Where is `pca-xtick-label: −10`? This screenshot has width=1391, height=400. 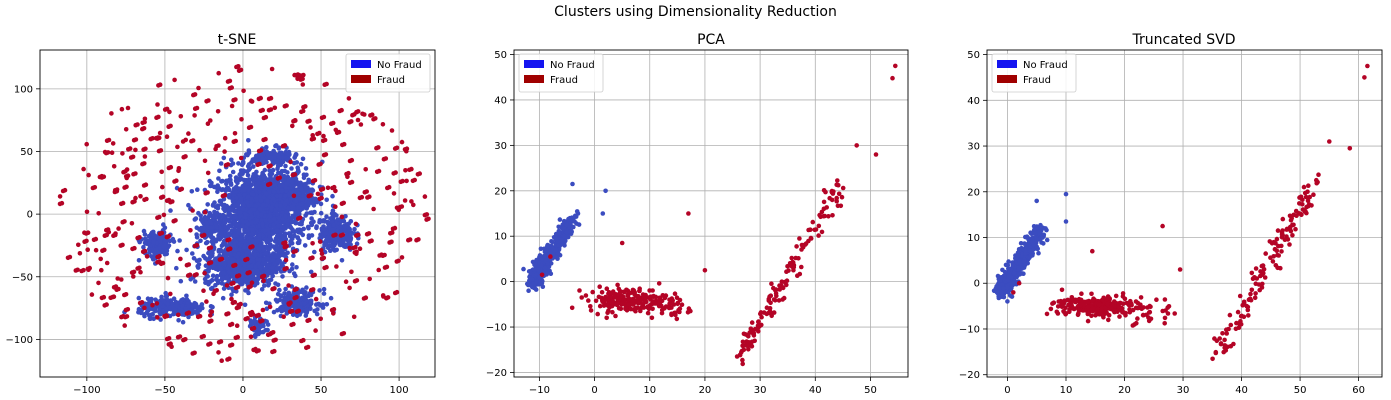 pca-xtick-label: −10 is located at coordinates (539, 390).